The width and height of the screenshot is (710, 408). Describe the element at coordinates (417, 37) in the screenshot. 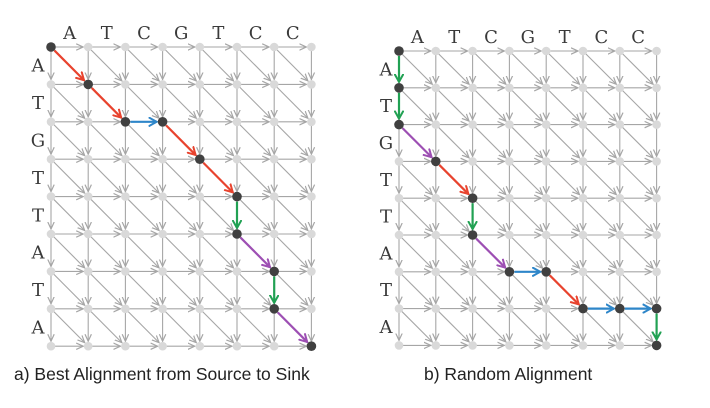

I see `top-sequence-letter: A` at that location.